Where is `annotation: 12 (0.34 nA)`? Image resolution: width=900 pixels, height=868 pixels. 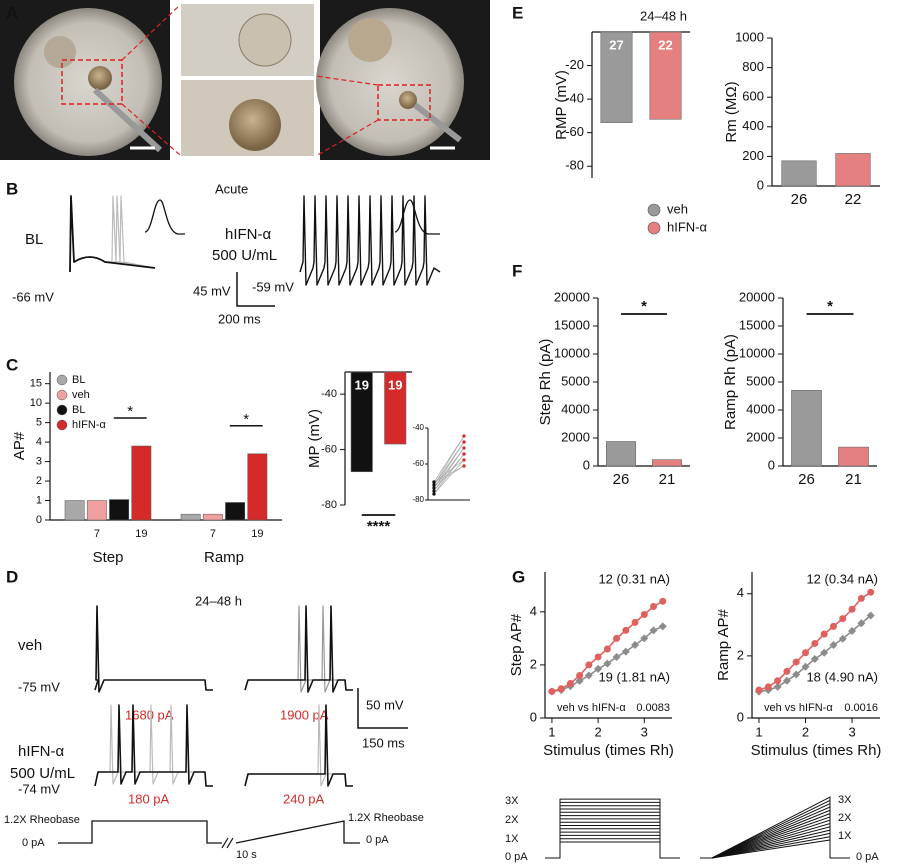 annotation: 12 (0.34 nA) is located at coordinates (842, 578).